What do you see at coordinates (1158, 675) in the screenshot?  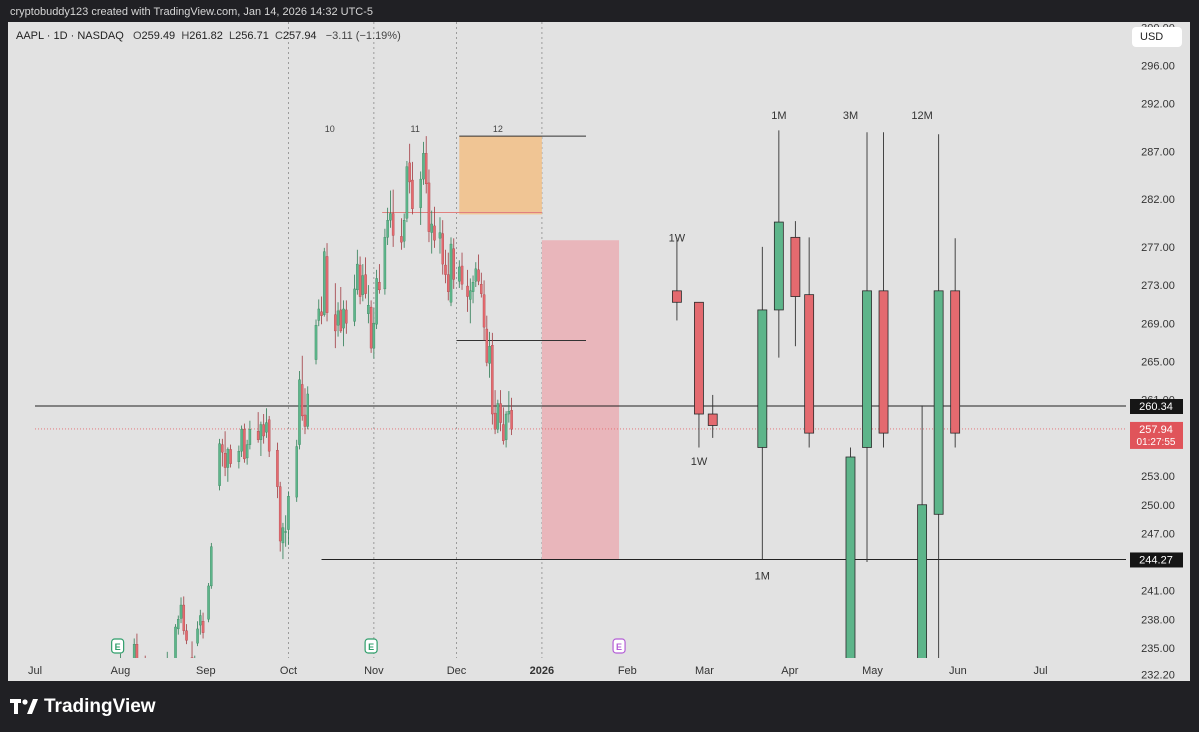 I see `y-axis-tick-label: 232.20` at bounding box center [1158, 675].